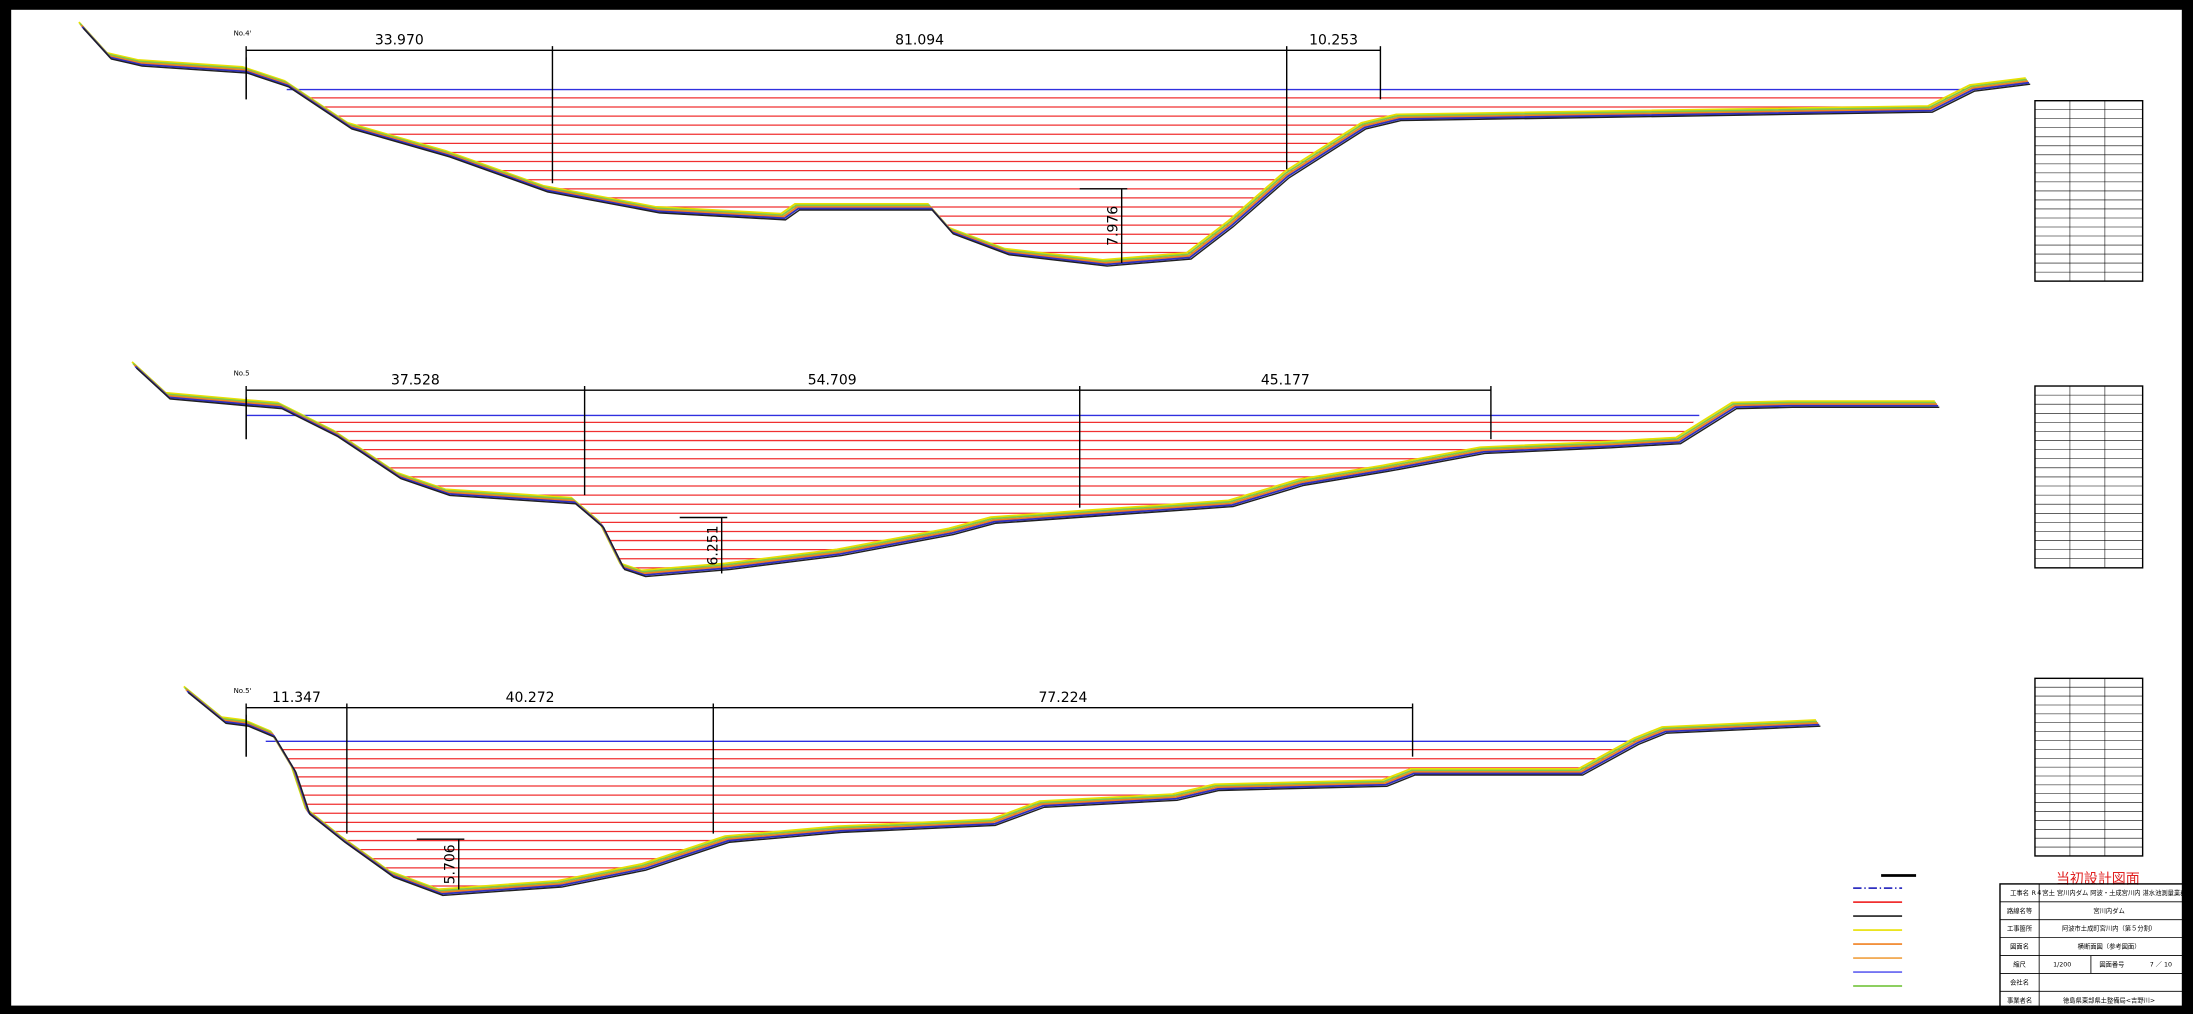  What do you see at coordinates (242, 373) in the screenshot?
I see `section-label: No.5` at bounding box center [242, 373].